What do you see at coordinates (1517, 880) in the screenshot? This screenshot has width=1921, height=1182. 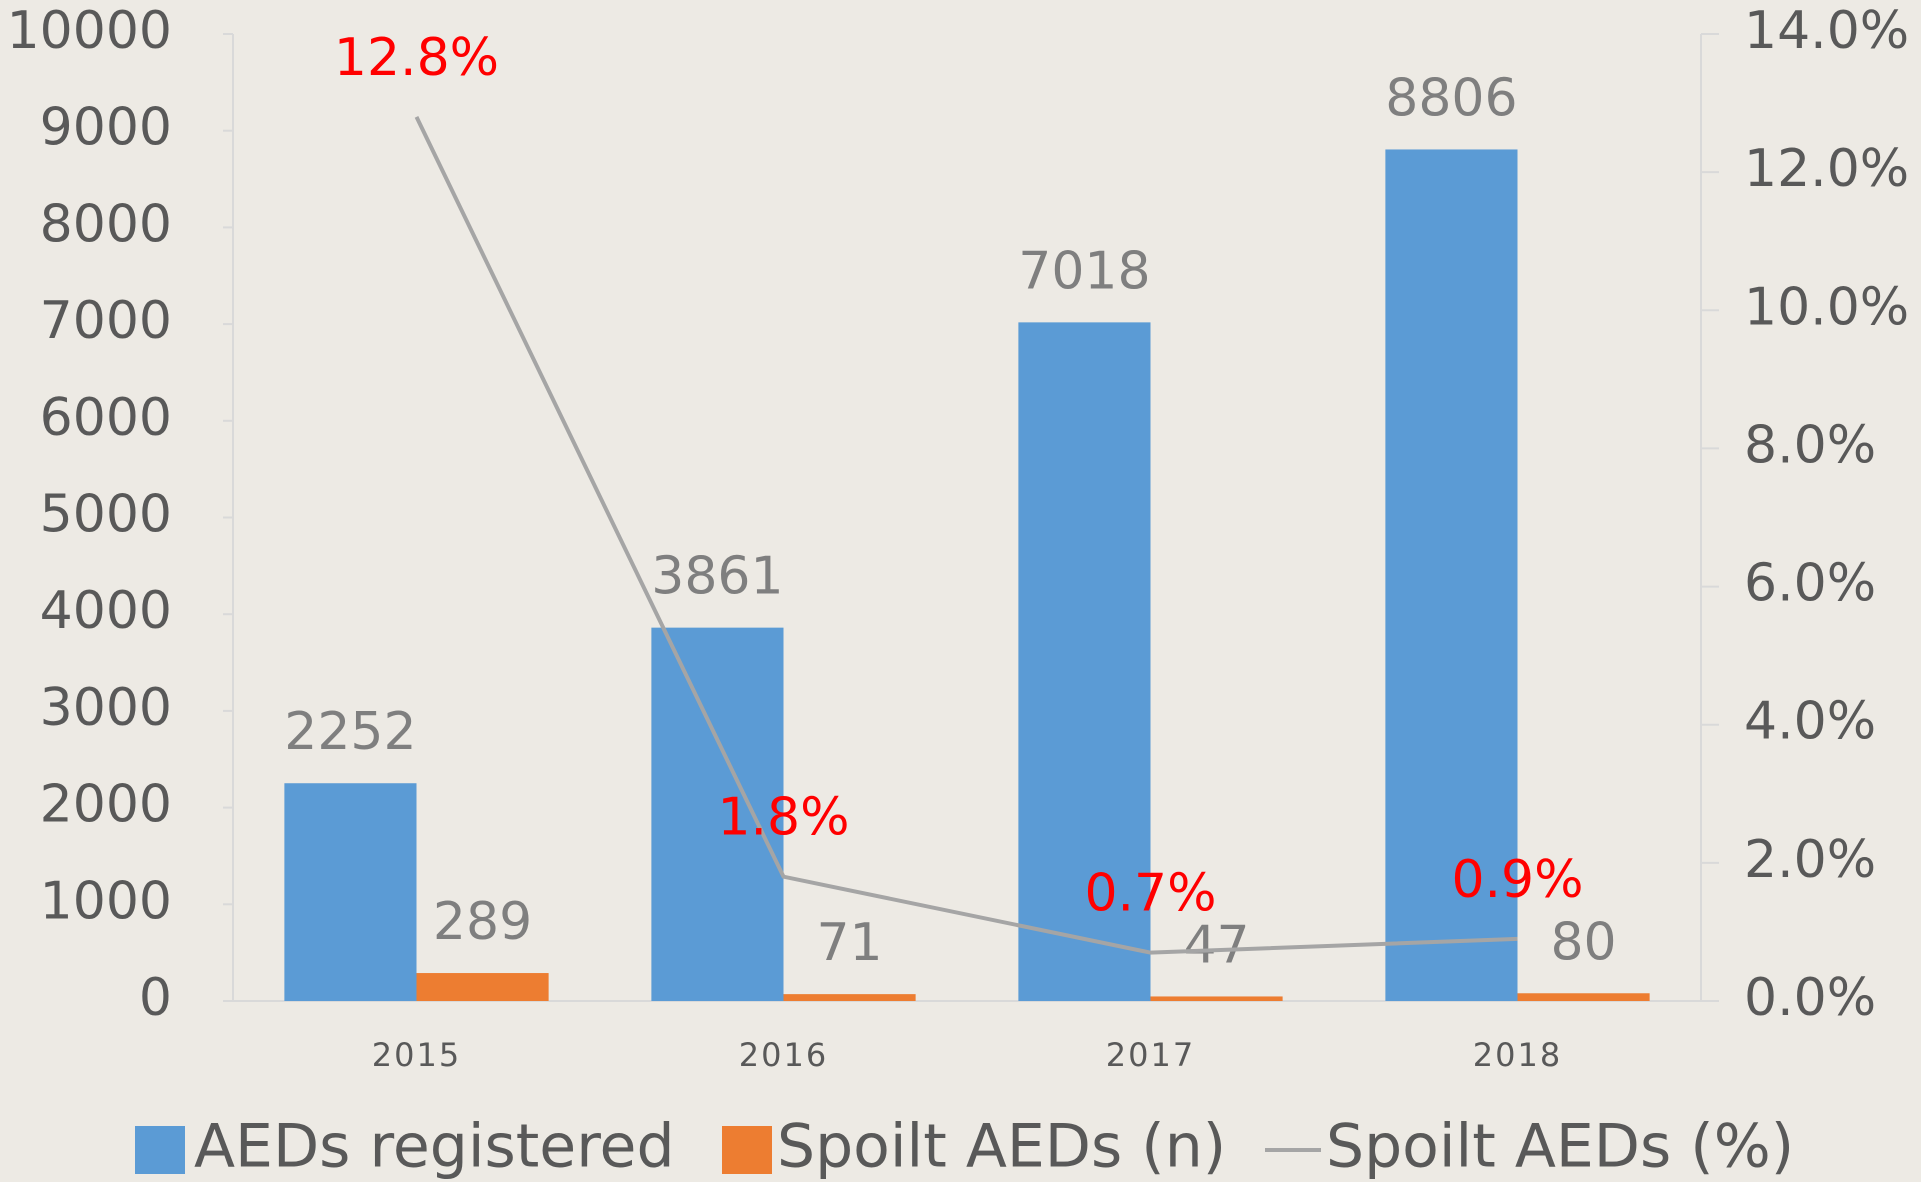 I see `line-value-label: 0.9%` at bounding box center [1517, 880].